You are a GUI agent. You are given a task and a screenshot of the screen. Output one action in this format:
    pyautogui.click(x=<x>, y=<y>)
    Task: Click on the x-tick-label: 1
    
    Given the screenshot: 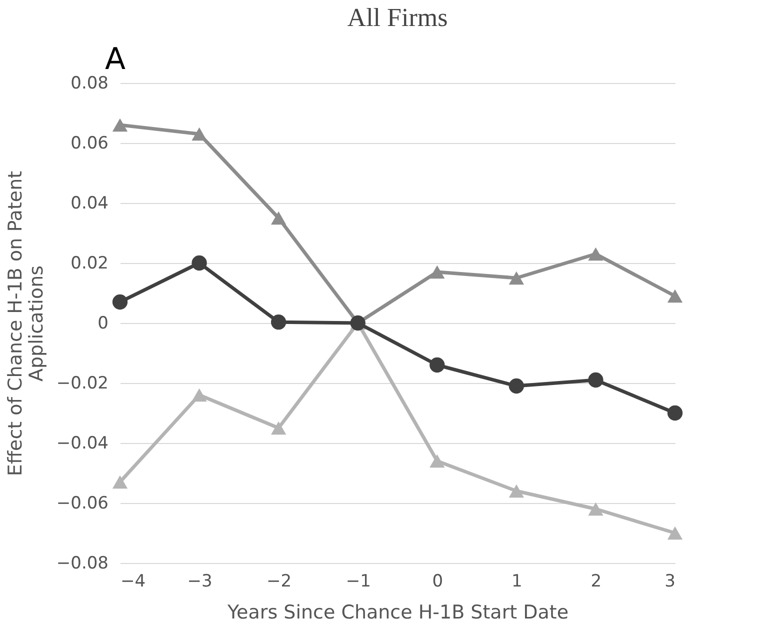 What is the action you would take?
    pyautogui.click(x=517, y=582)
    